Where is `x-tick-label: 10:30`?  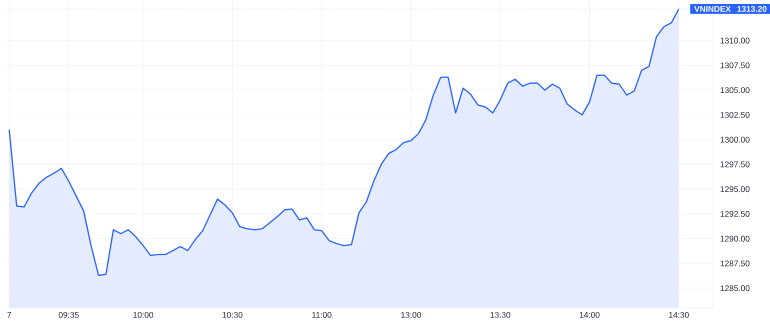 x-tick-label: 10:30 is located at coordinates (232, 315).